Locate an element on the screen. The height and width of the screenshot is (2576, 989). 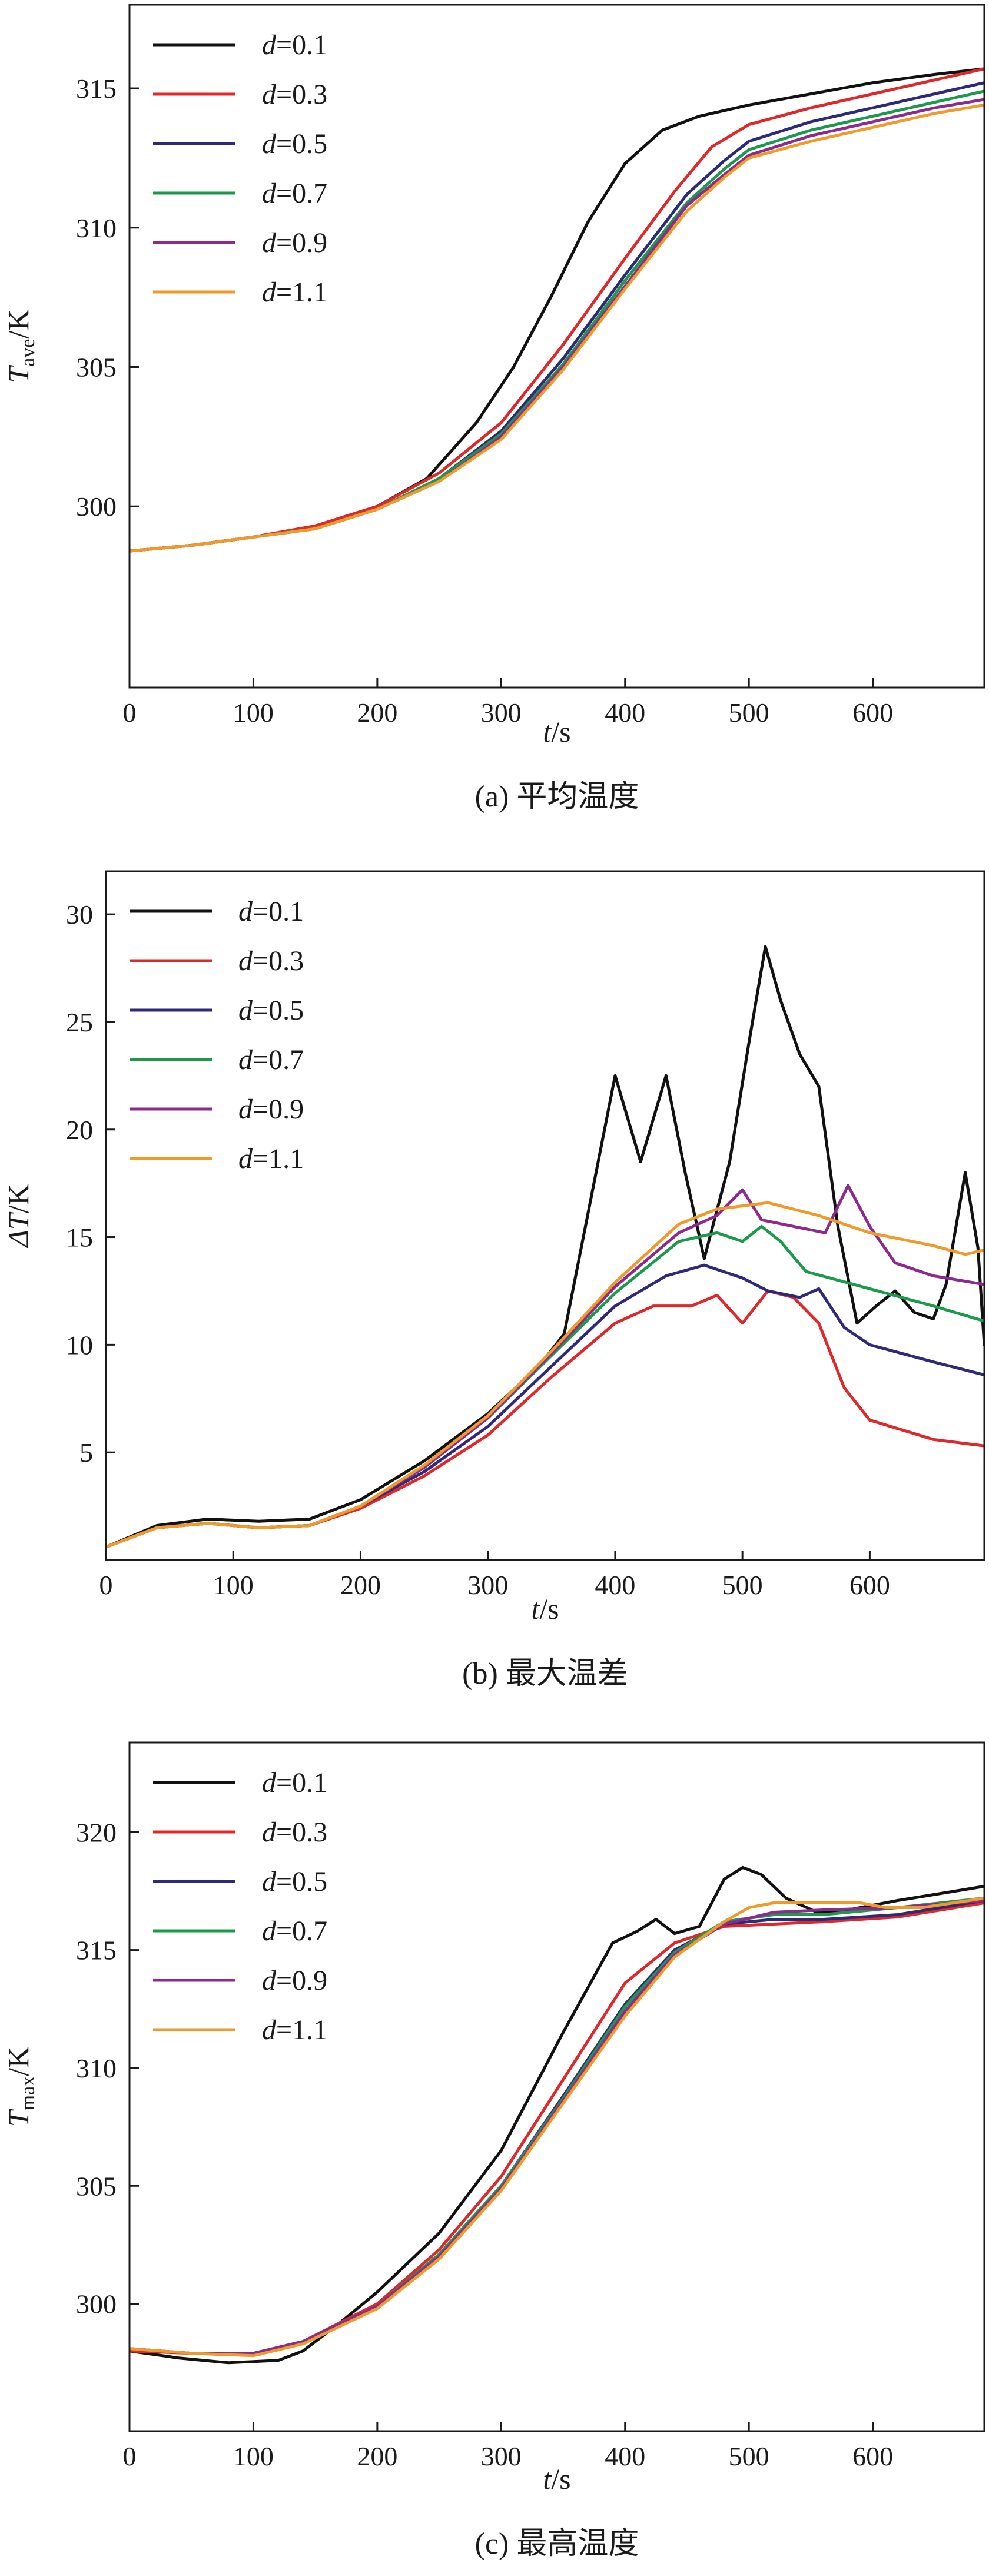
y-tick-label: 5 is located at coordinates (86, 1453).